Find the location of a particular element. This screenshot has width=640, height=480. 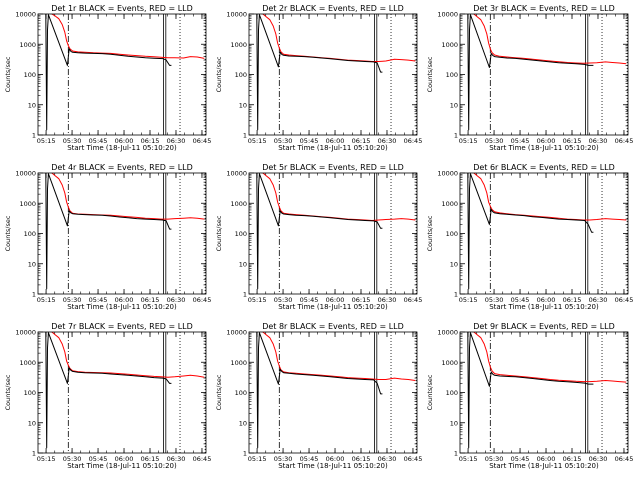

panel-title: Det 7r BLACK = Events, RED = LLD is located at coordinates (122, 326).